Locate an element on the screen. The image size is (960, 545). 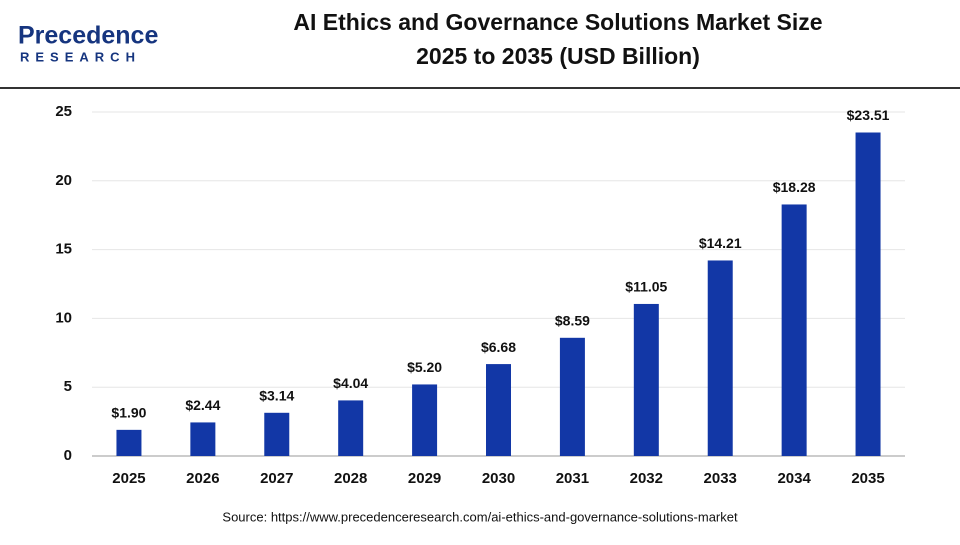
x-tick-label: 2028 is located at coordinates (350, 478).